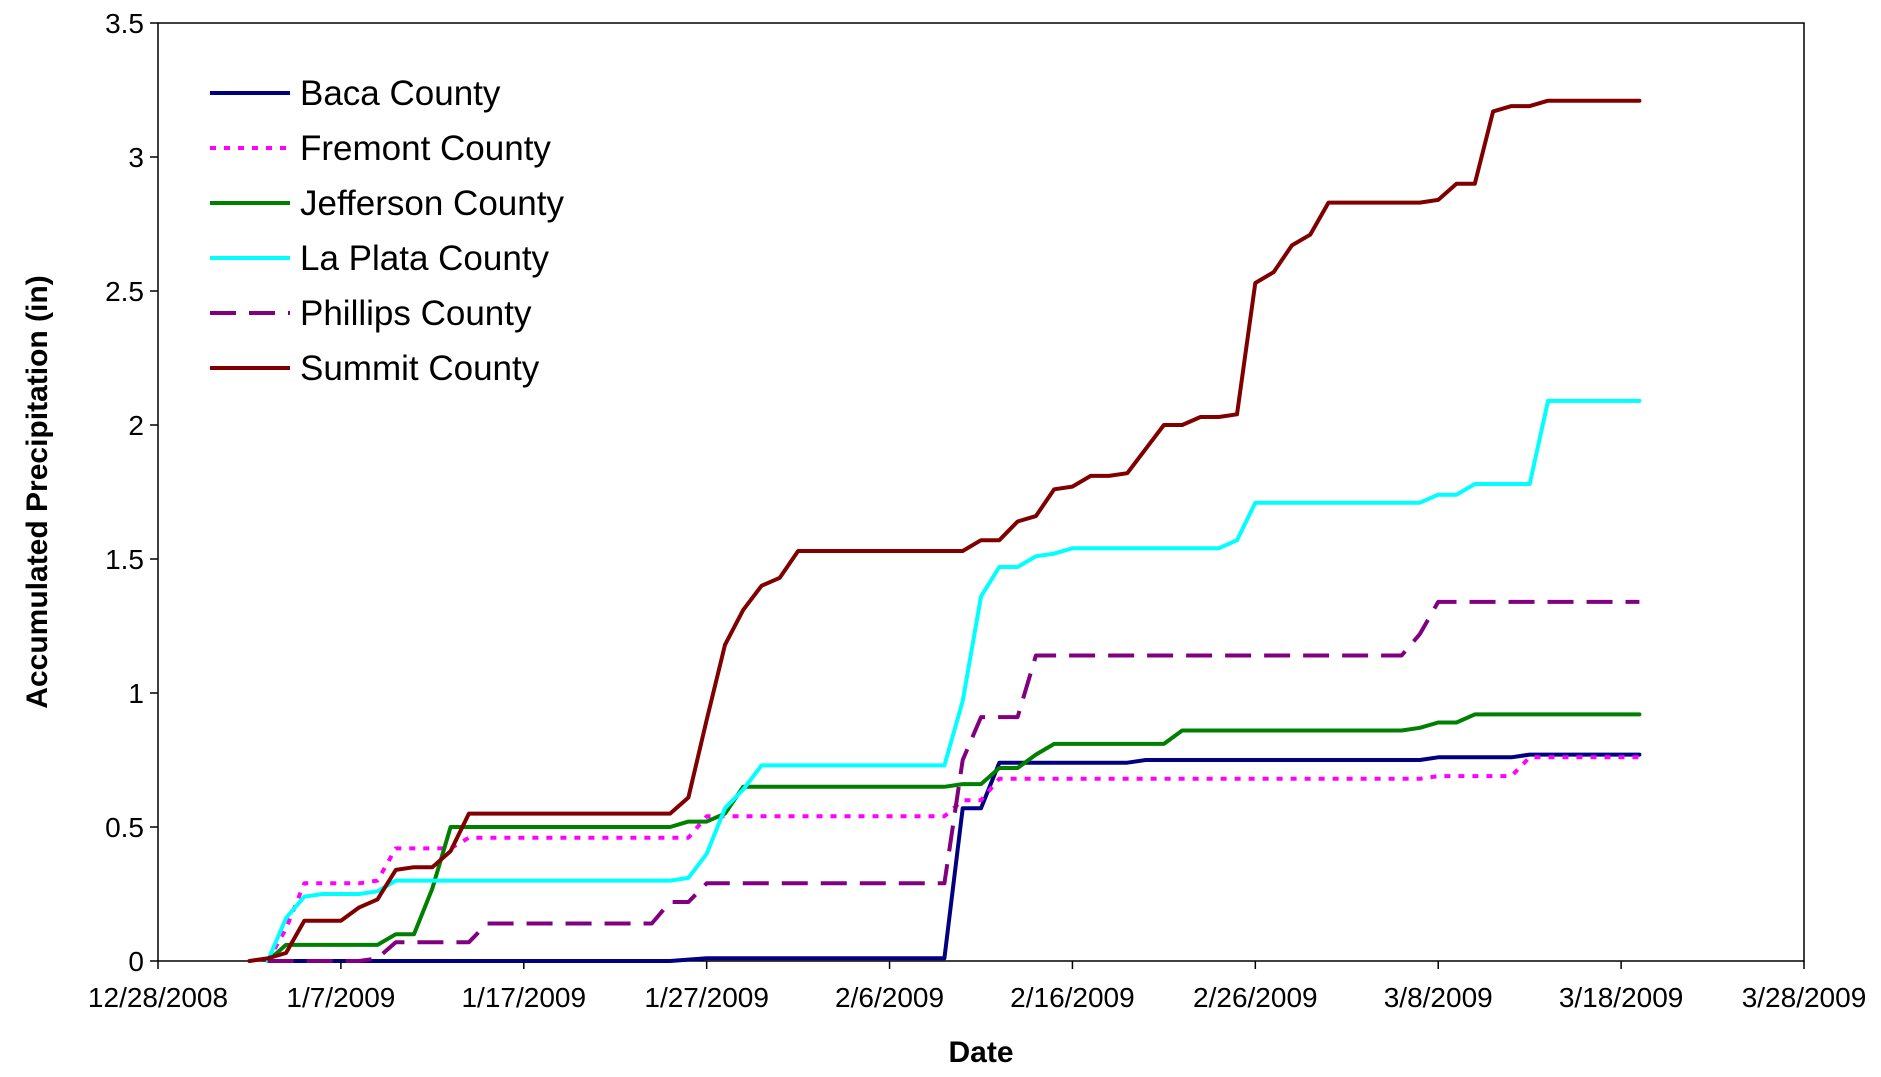 The width and height of the screenshot is (1881, 1077). Describe the element at coordinates (1804, 997) in the screenshot. I see `x-tick-label: 3/28/2009` at that location.